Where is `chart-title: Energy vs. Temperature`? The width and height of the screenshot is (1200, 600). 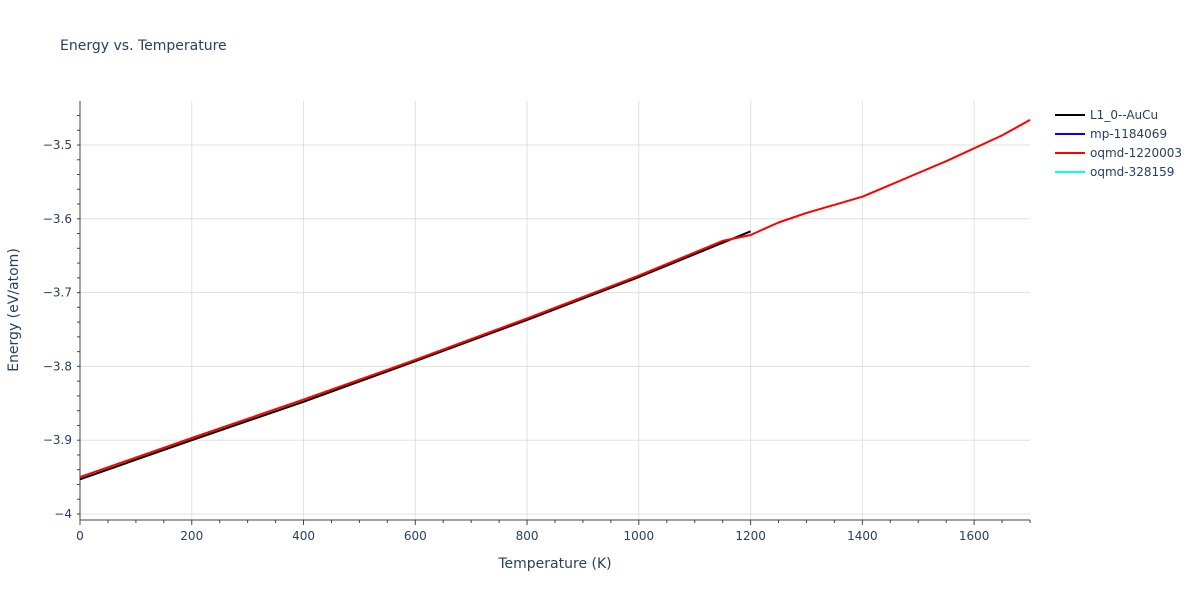
chart-title: Energy vs. Temperature is located at coordinates (143, 46).